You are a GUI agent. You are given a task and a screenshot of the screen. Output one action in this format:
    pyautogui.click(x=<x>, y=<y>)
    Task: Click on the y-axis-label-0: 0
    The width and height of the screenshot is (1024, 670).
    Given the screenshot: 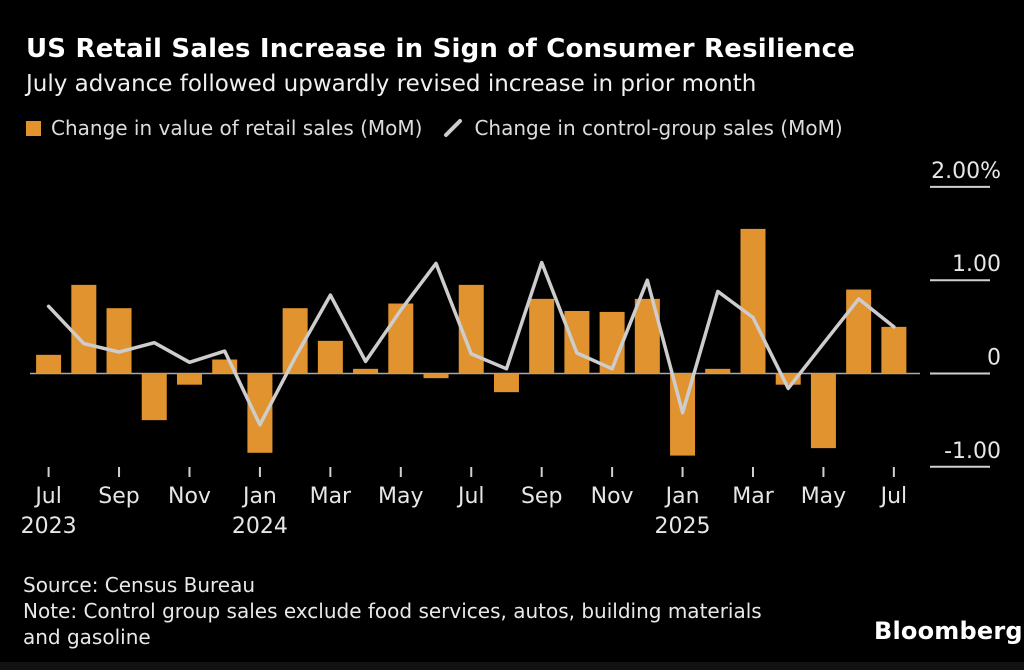 What is the action you would take?
    pyautogui.click(x=994, y=358)
    